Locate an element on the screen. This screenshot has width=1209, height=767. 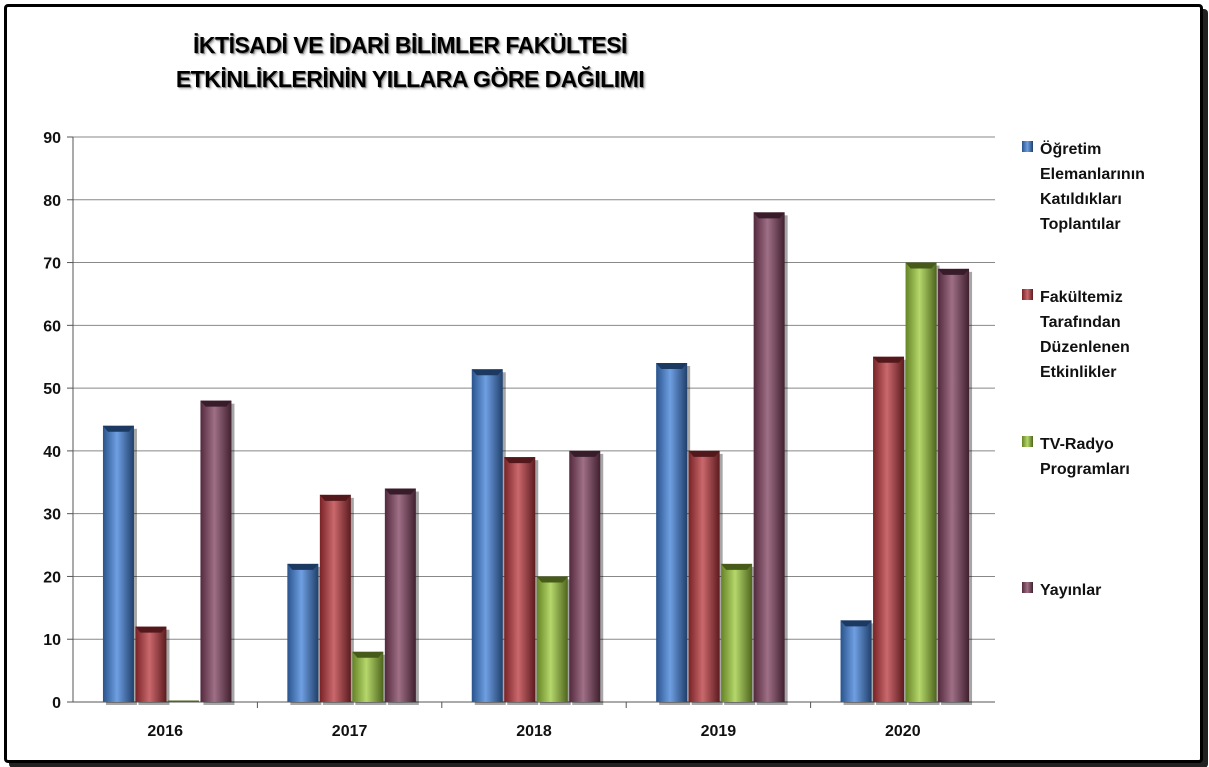
y-tick-label: 10 is located at coordinates (52, 640).